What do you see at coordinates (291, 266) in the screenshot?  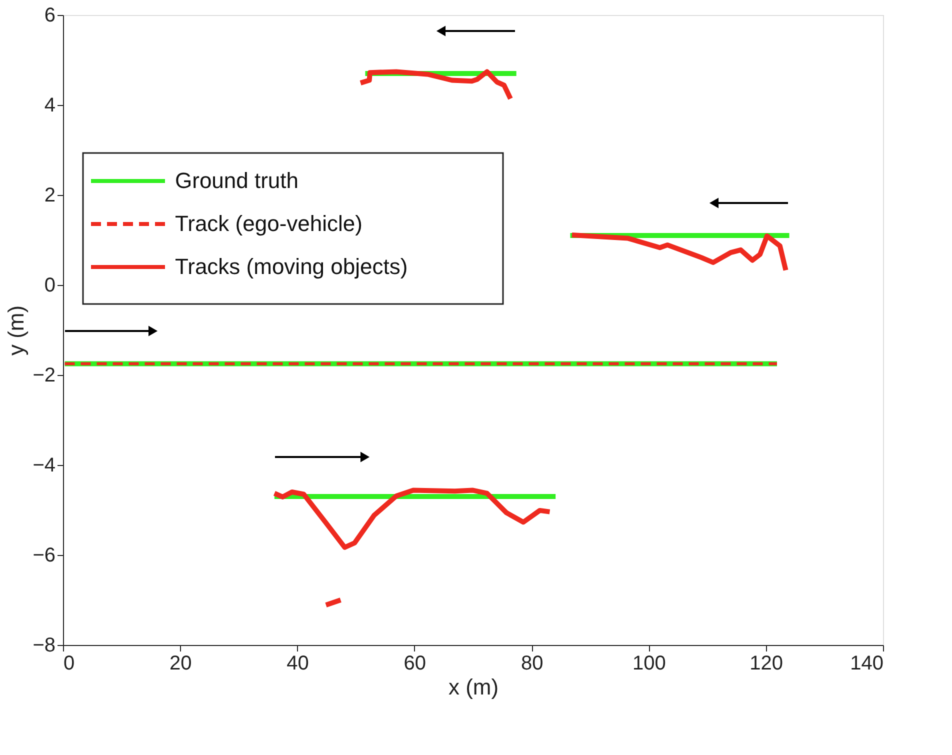 I see `legend-label: Tracks (moving objects)` at bounding box center [291, 266].